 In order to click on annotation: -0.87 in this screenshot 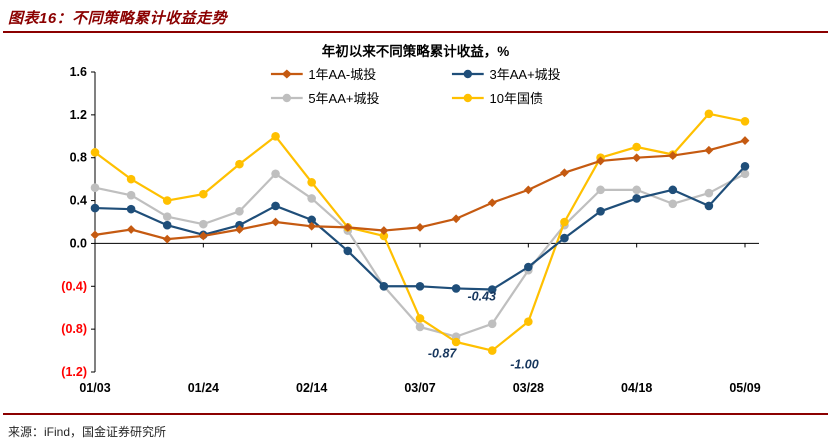, I will do `click(443, 354)`.